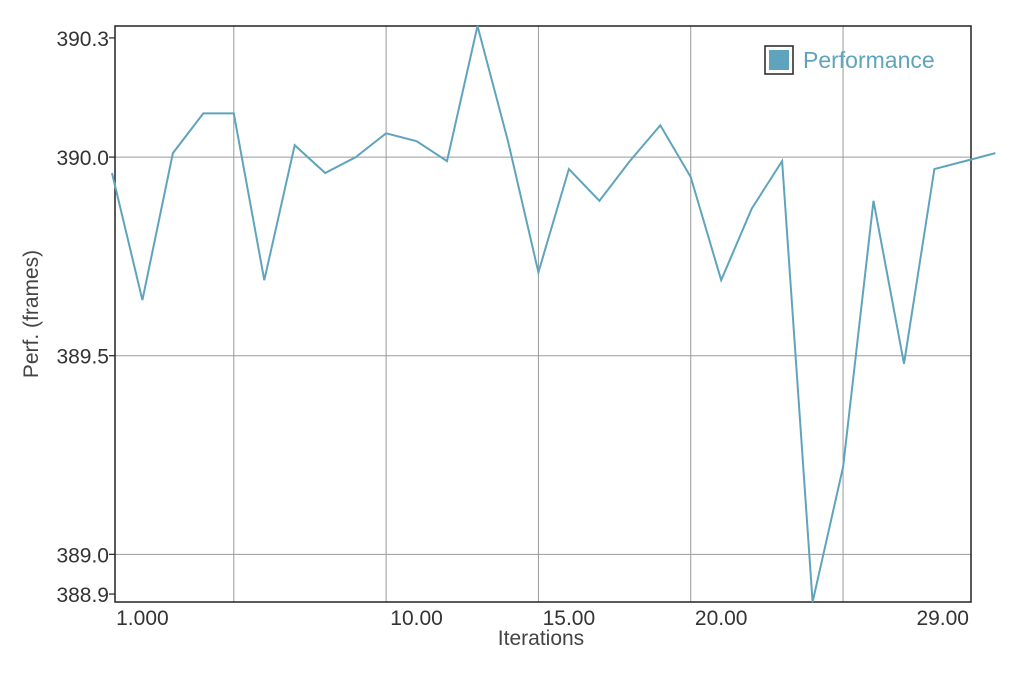 This screenshot has height=673, width=1024. What do you see at coordinates (542, 618) in the screenshot?
I see `x-axis-ticks: 1.000 10.00 15.00 20.00 29.00` at bounding box center [542, 618].